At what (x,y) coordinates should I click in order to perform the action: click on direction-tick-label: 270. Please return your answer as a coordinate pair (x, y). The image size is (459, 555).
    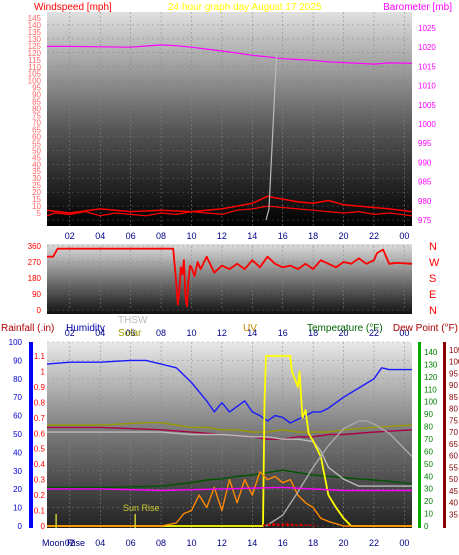
    Looking at the image, I should click on (35, 262).